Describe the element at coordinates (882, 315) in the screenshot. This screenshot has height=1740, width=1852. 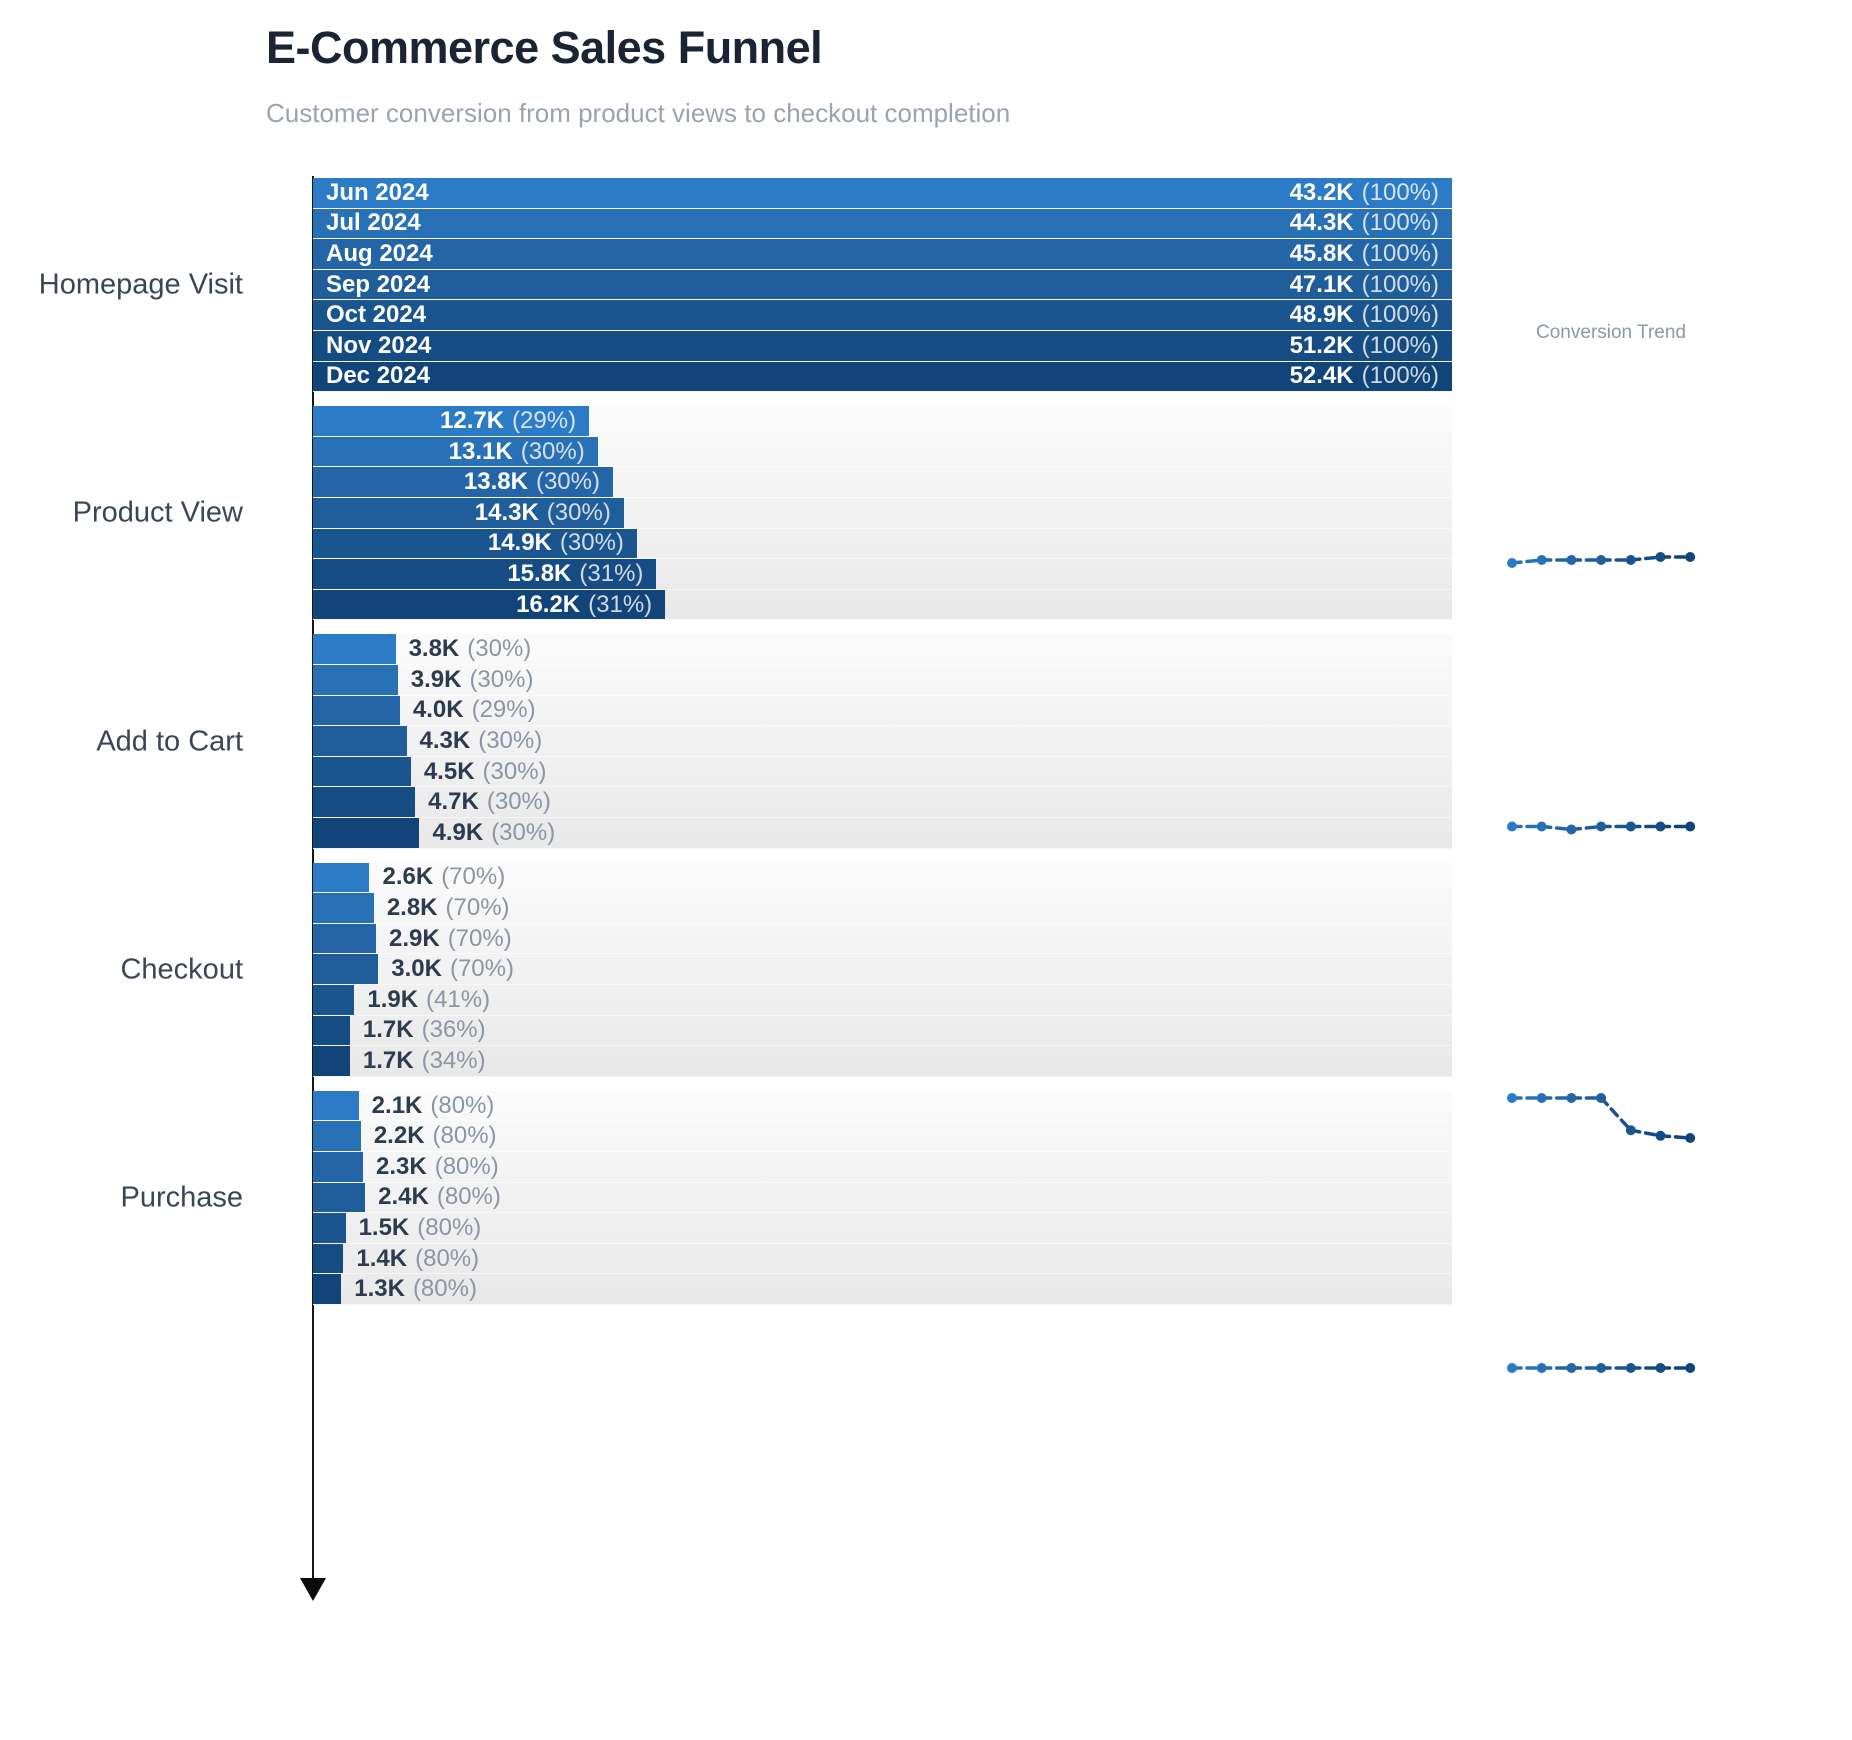
I see `funnel-bar: Oct 2024 48.9K (100%)` at that location.